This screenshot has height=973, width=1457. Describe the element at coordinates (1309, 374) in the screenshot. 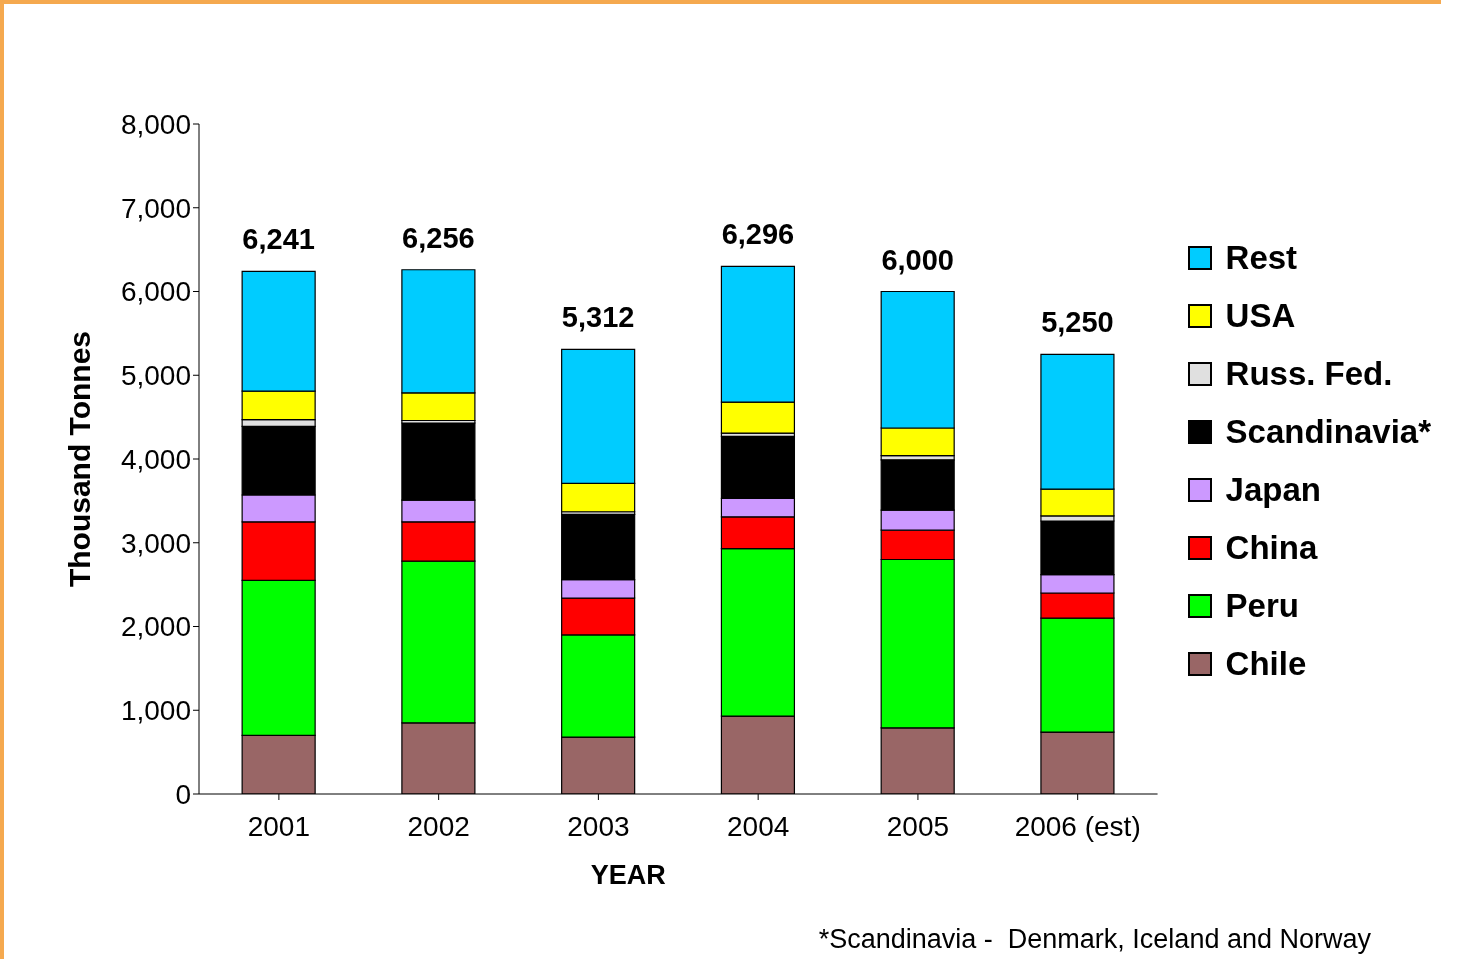

I see `legend-label: Russ. Fed.` at that location.